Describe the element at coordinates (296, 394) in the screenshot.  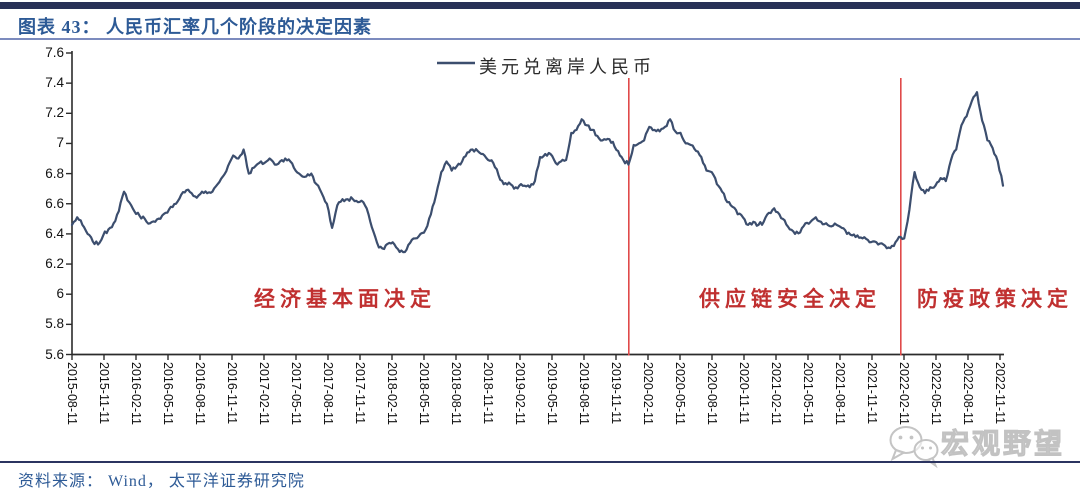
I see `x-tick-label: 2017-05-11` at that location.